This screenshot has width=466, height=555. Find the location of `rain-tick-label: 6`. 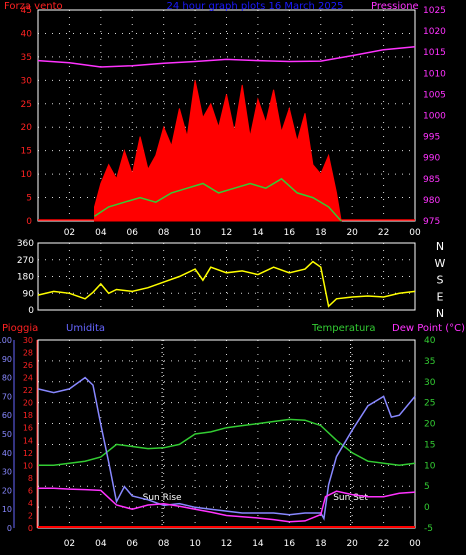

rain-tick-label: 6 is located at coordinates (30, 490).